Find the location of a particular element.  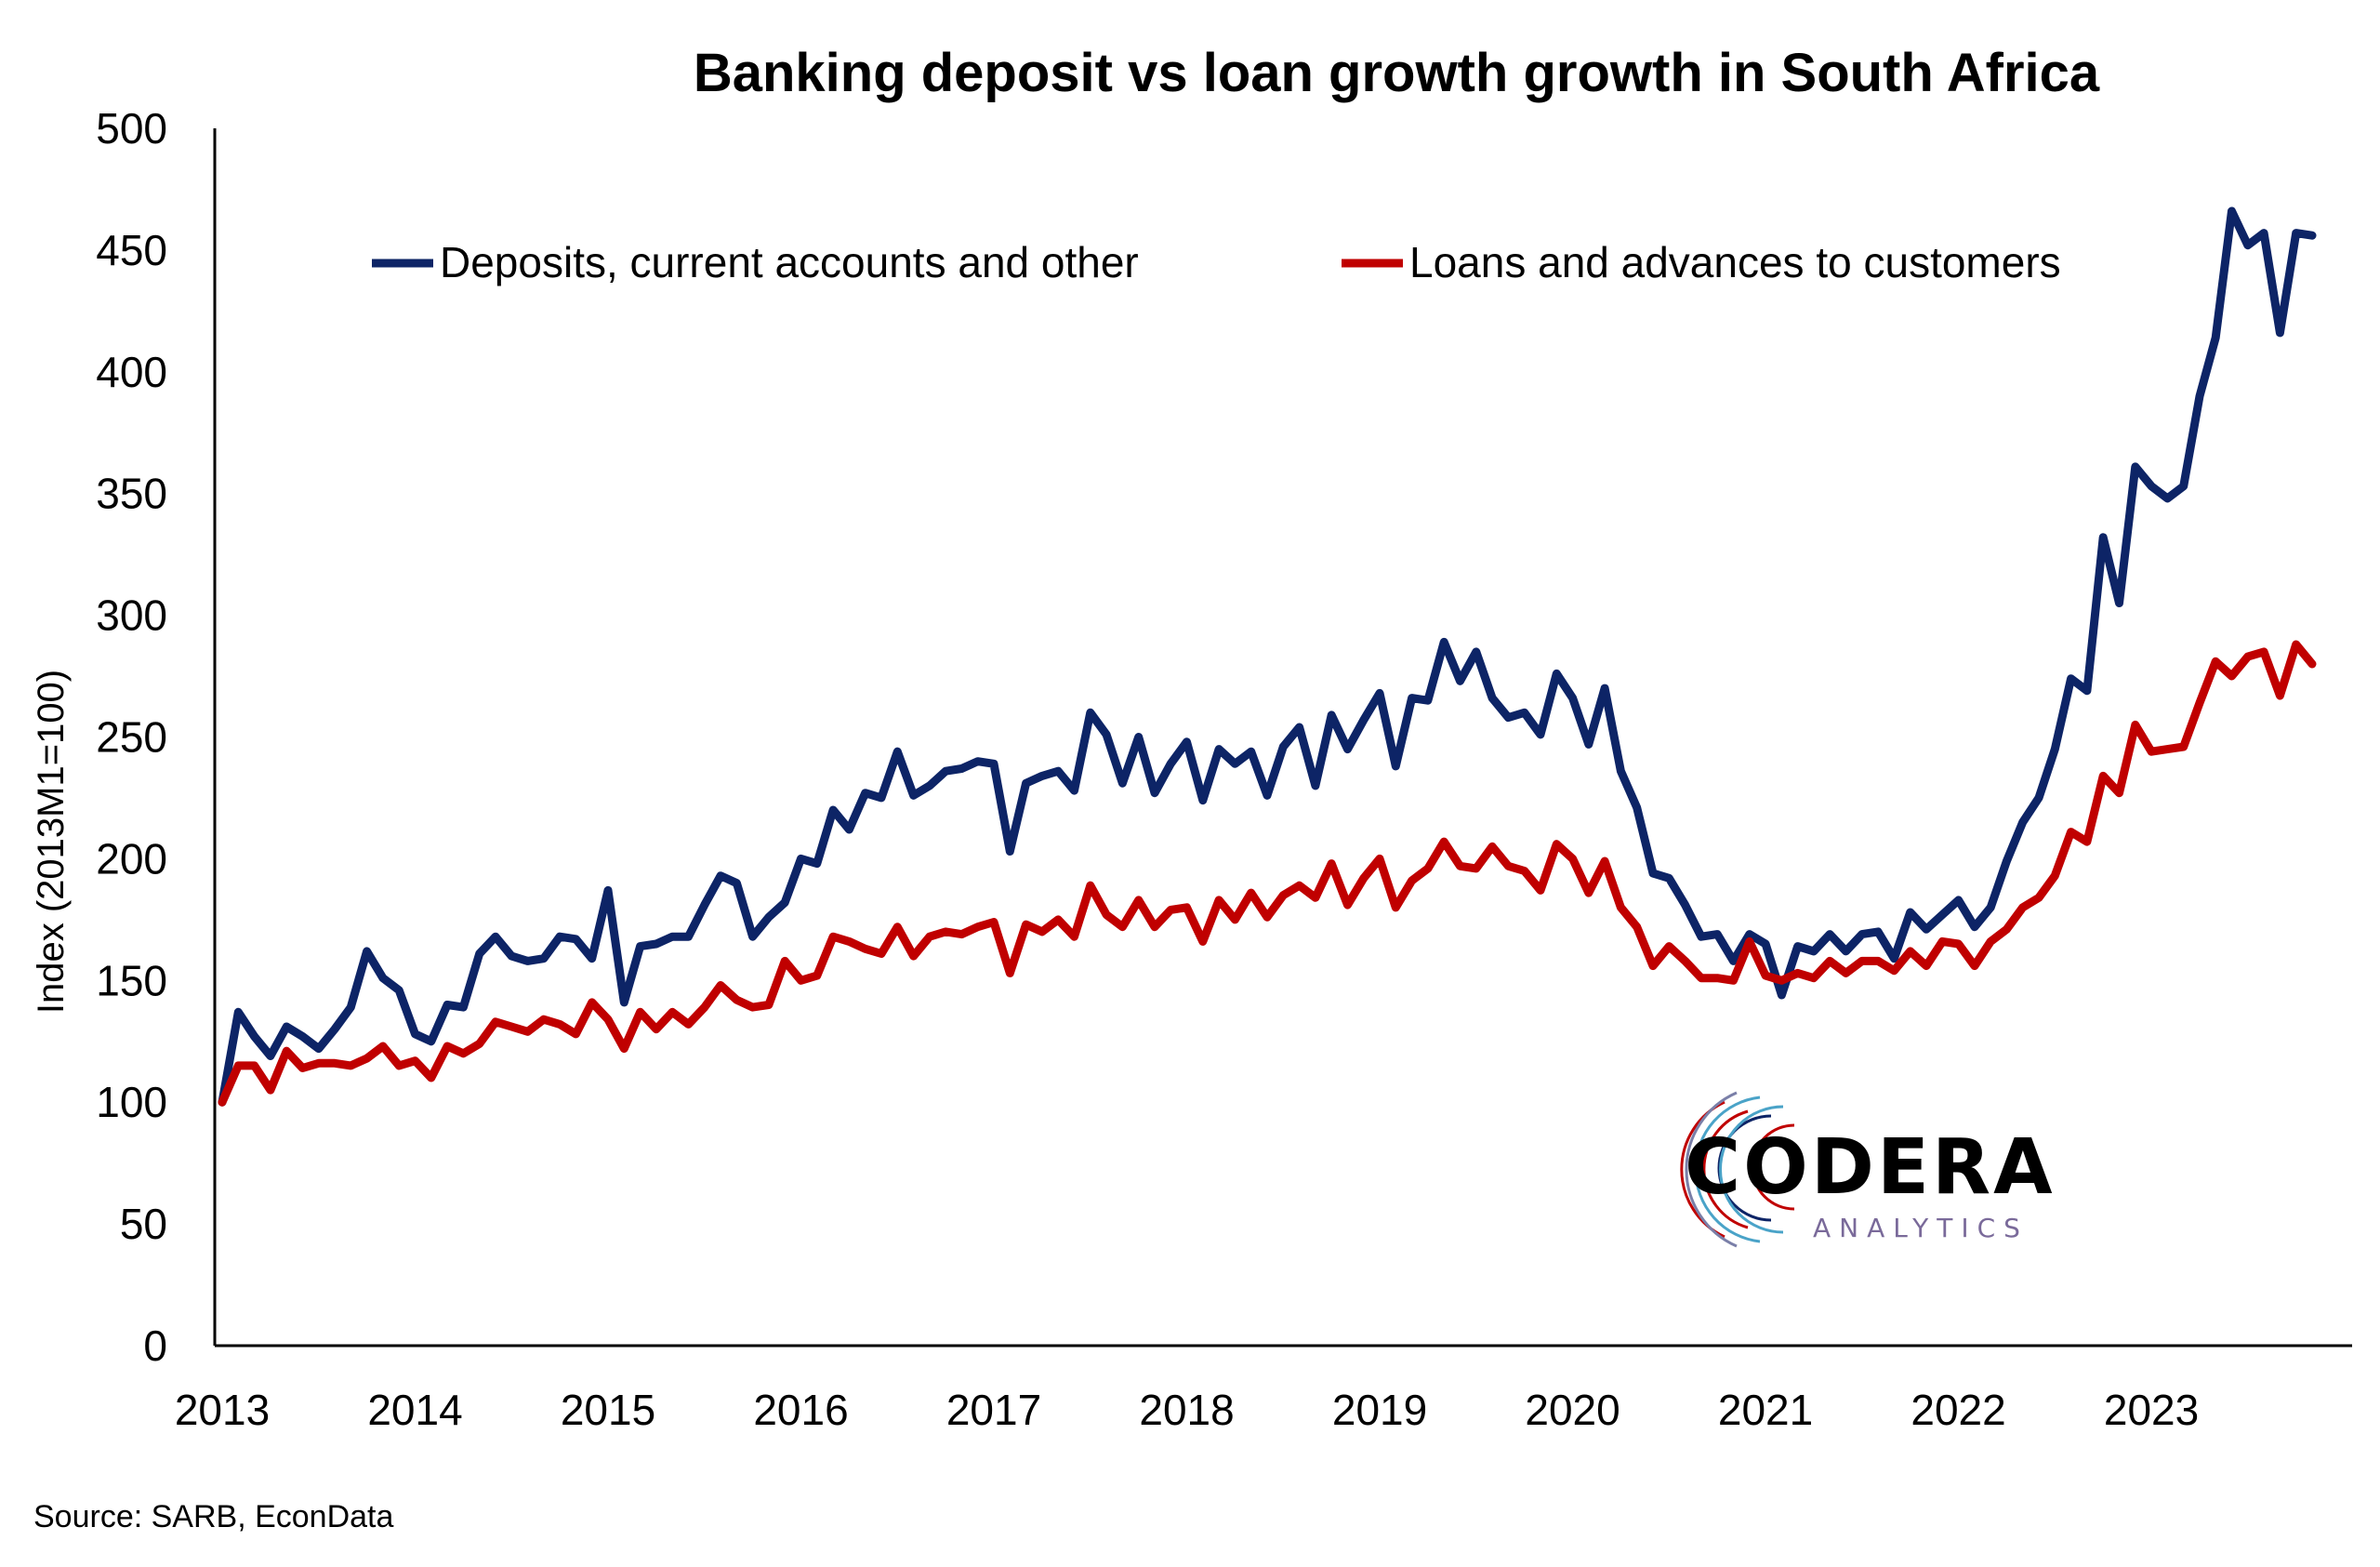

y-axis-label: Index (2013M1=100) is located at coordinates (51, 842).